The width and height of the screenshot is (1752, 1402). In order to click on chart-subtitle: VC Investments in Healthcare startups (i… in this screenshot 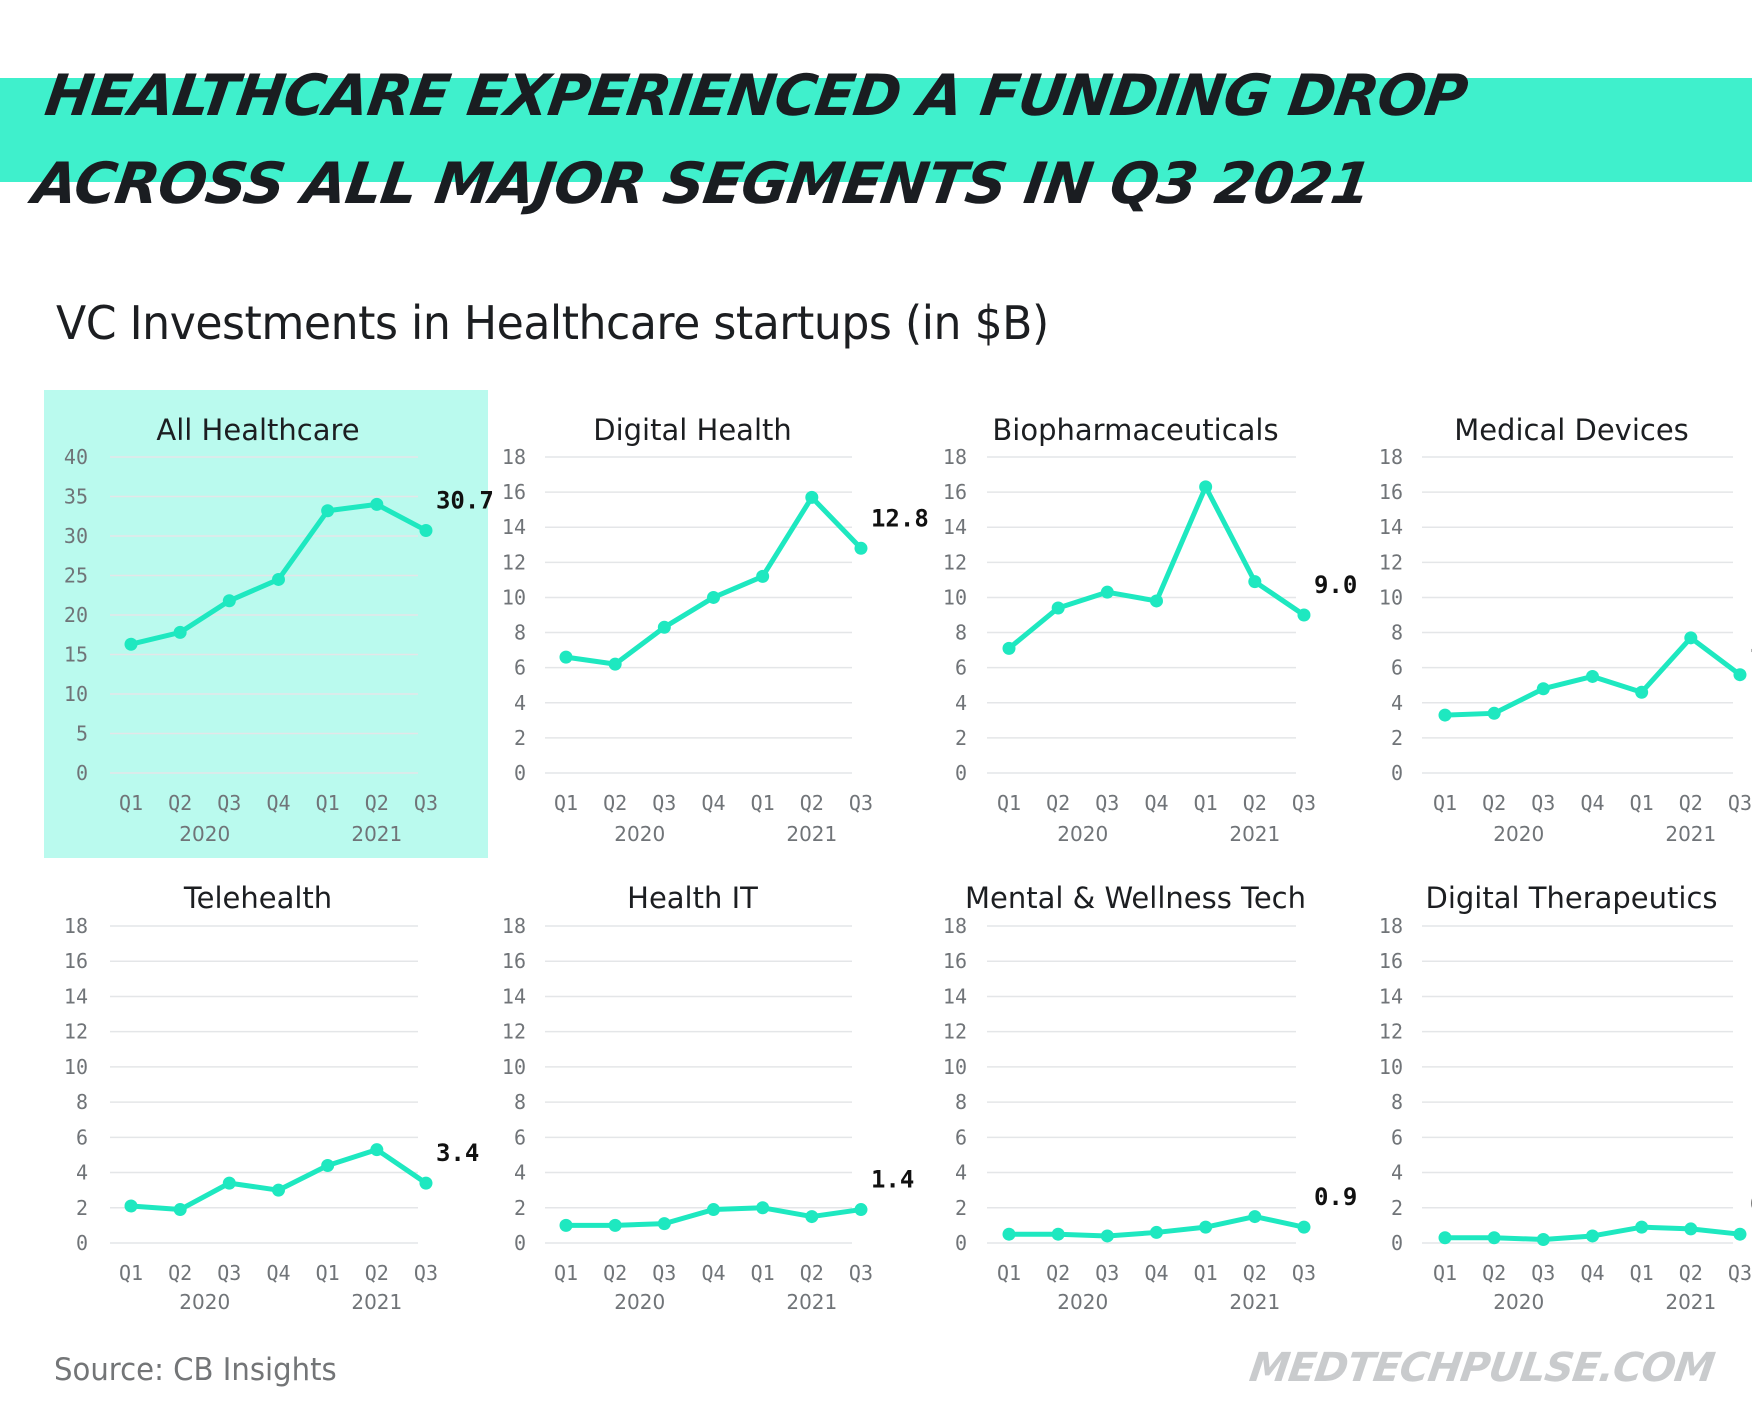, I will do `click(552, 323)`.